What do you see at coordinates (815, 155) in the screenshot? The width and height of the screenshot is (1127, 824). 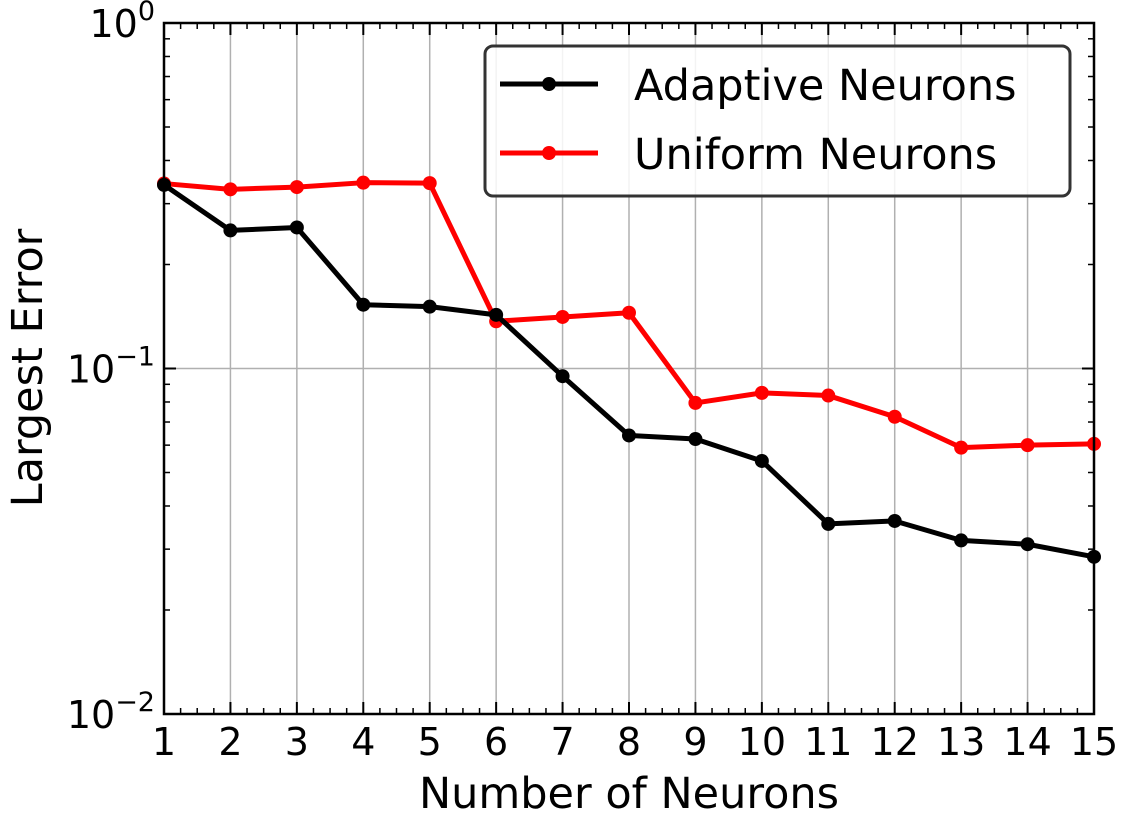 I see `legend-label-uniform: Uniform Neurons` at bounding box center [815, 155].